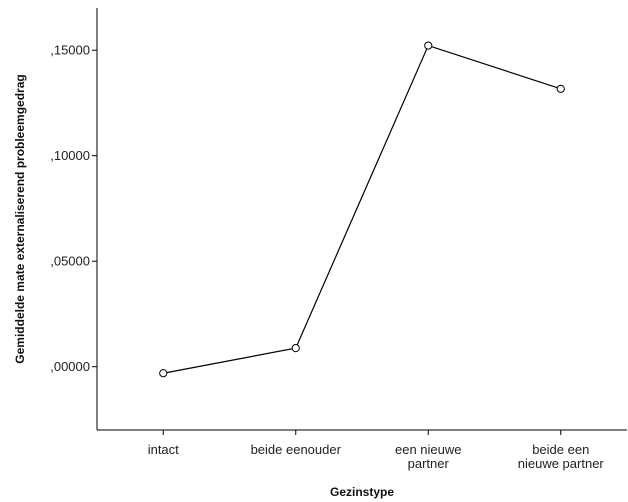 The width and height of the screenshot is (628, 502). What do you see at coordinates (73, 208) in the screenshot?
I see `y-axis-ticks: ,00000 ,05000 ,10000 ,15000` at bounding box center [73, 208].